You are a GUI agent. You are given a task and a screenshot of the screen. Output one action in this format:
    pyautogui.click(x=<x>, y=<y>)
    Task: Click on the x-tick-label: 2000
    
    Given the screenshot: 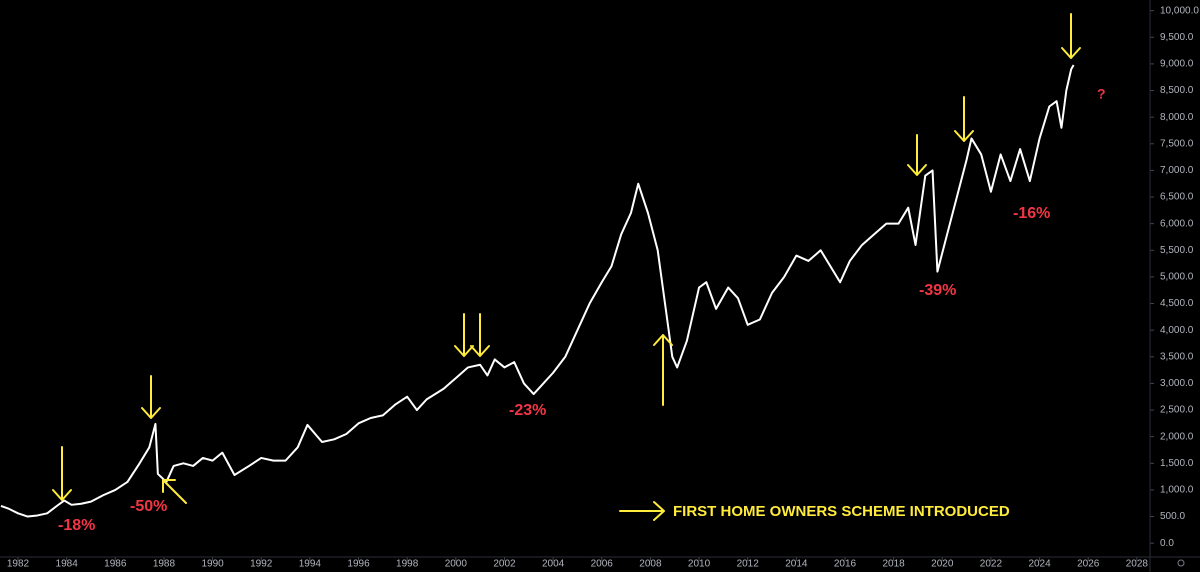 What is the action you would take?
    pyautogui.click(x=456, y=564)
    